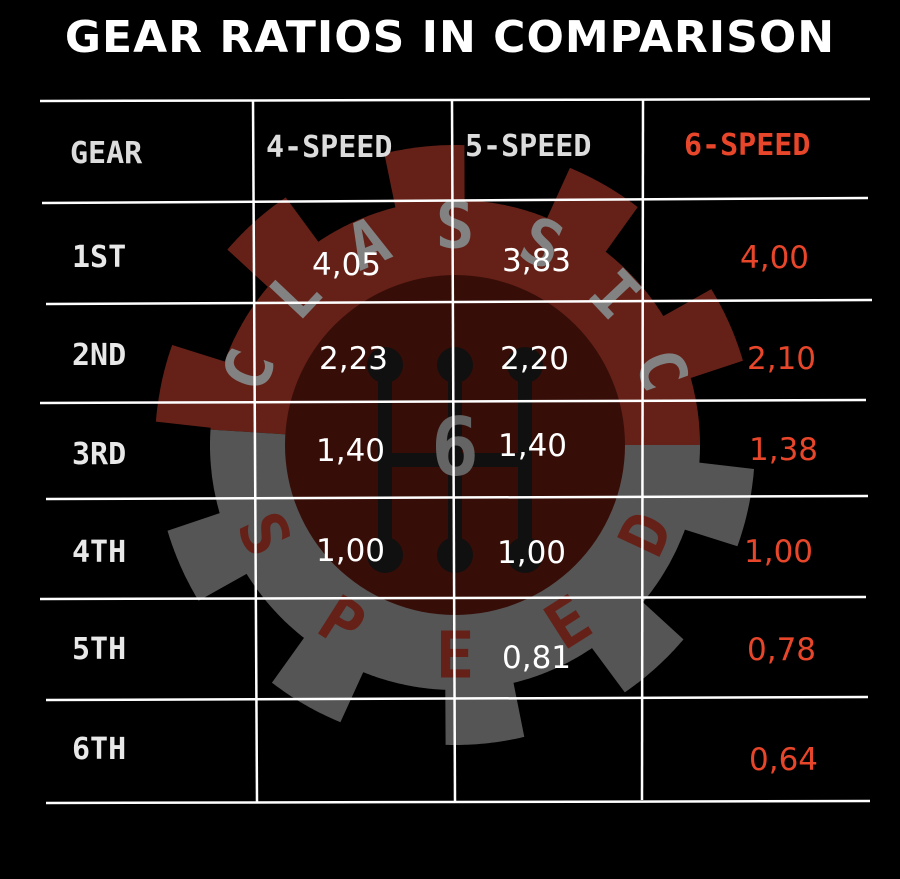 Image resolution: width=900 pixels, height=879 pixels. I want to click on value-4speed-1st: 4,05, so click(347, 265).